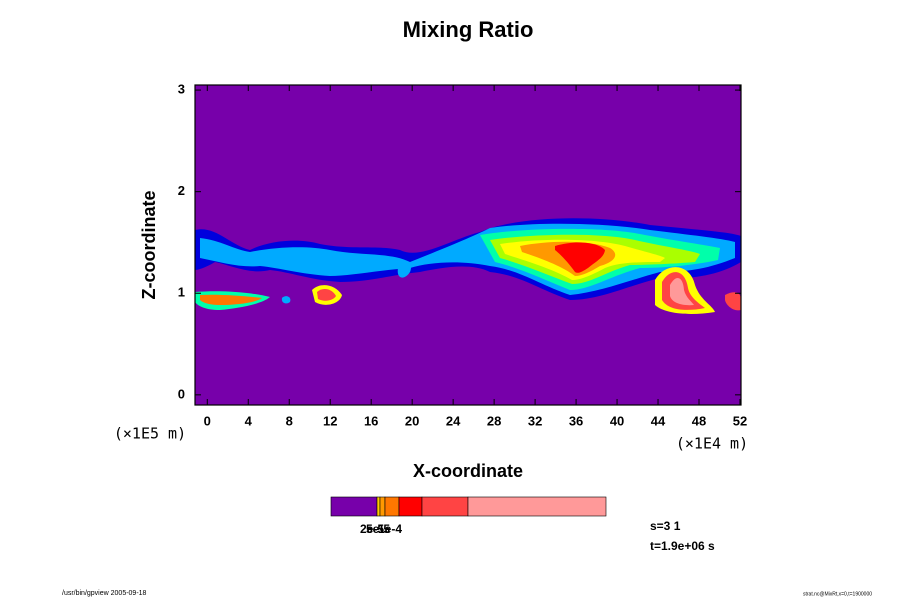  Describe the element at coordinates (699, 420) in the screenshot. I see `x-tick-label: 48` at that location.